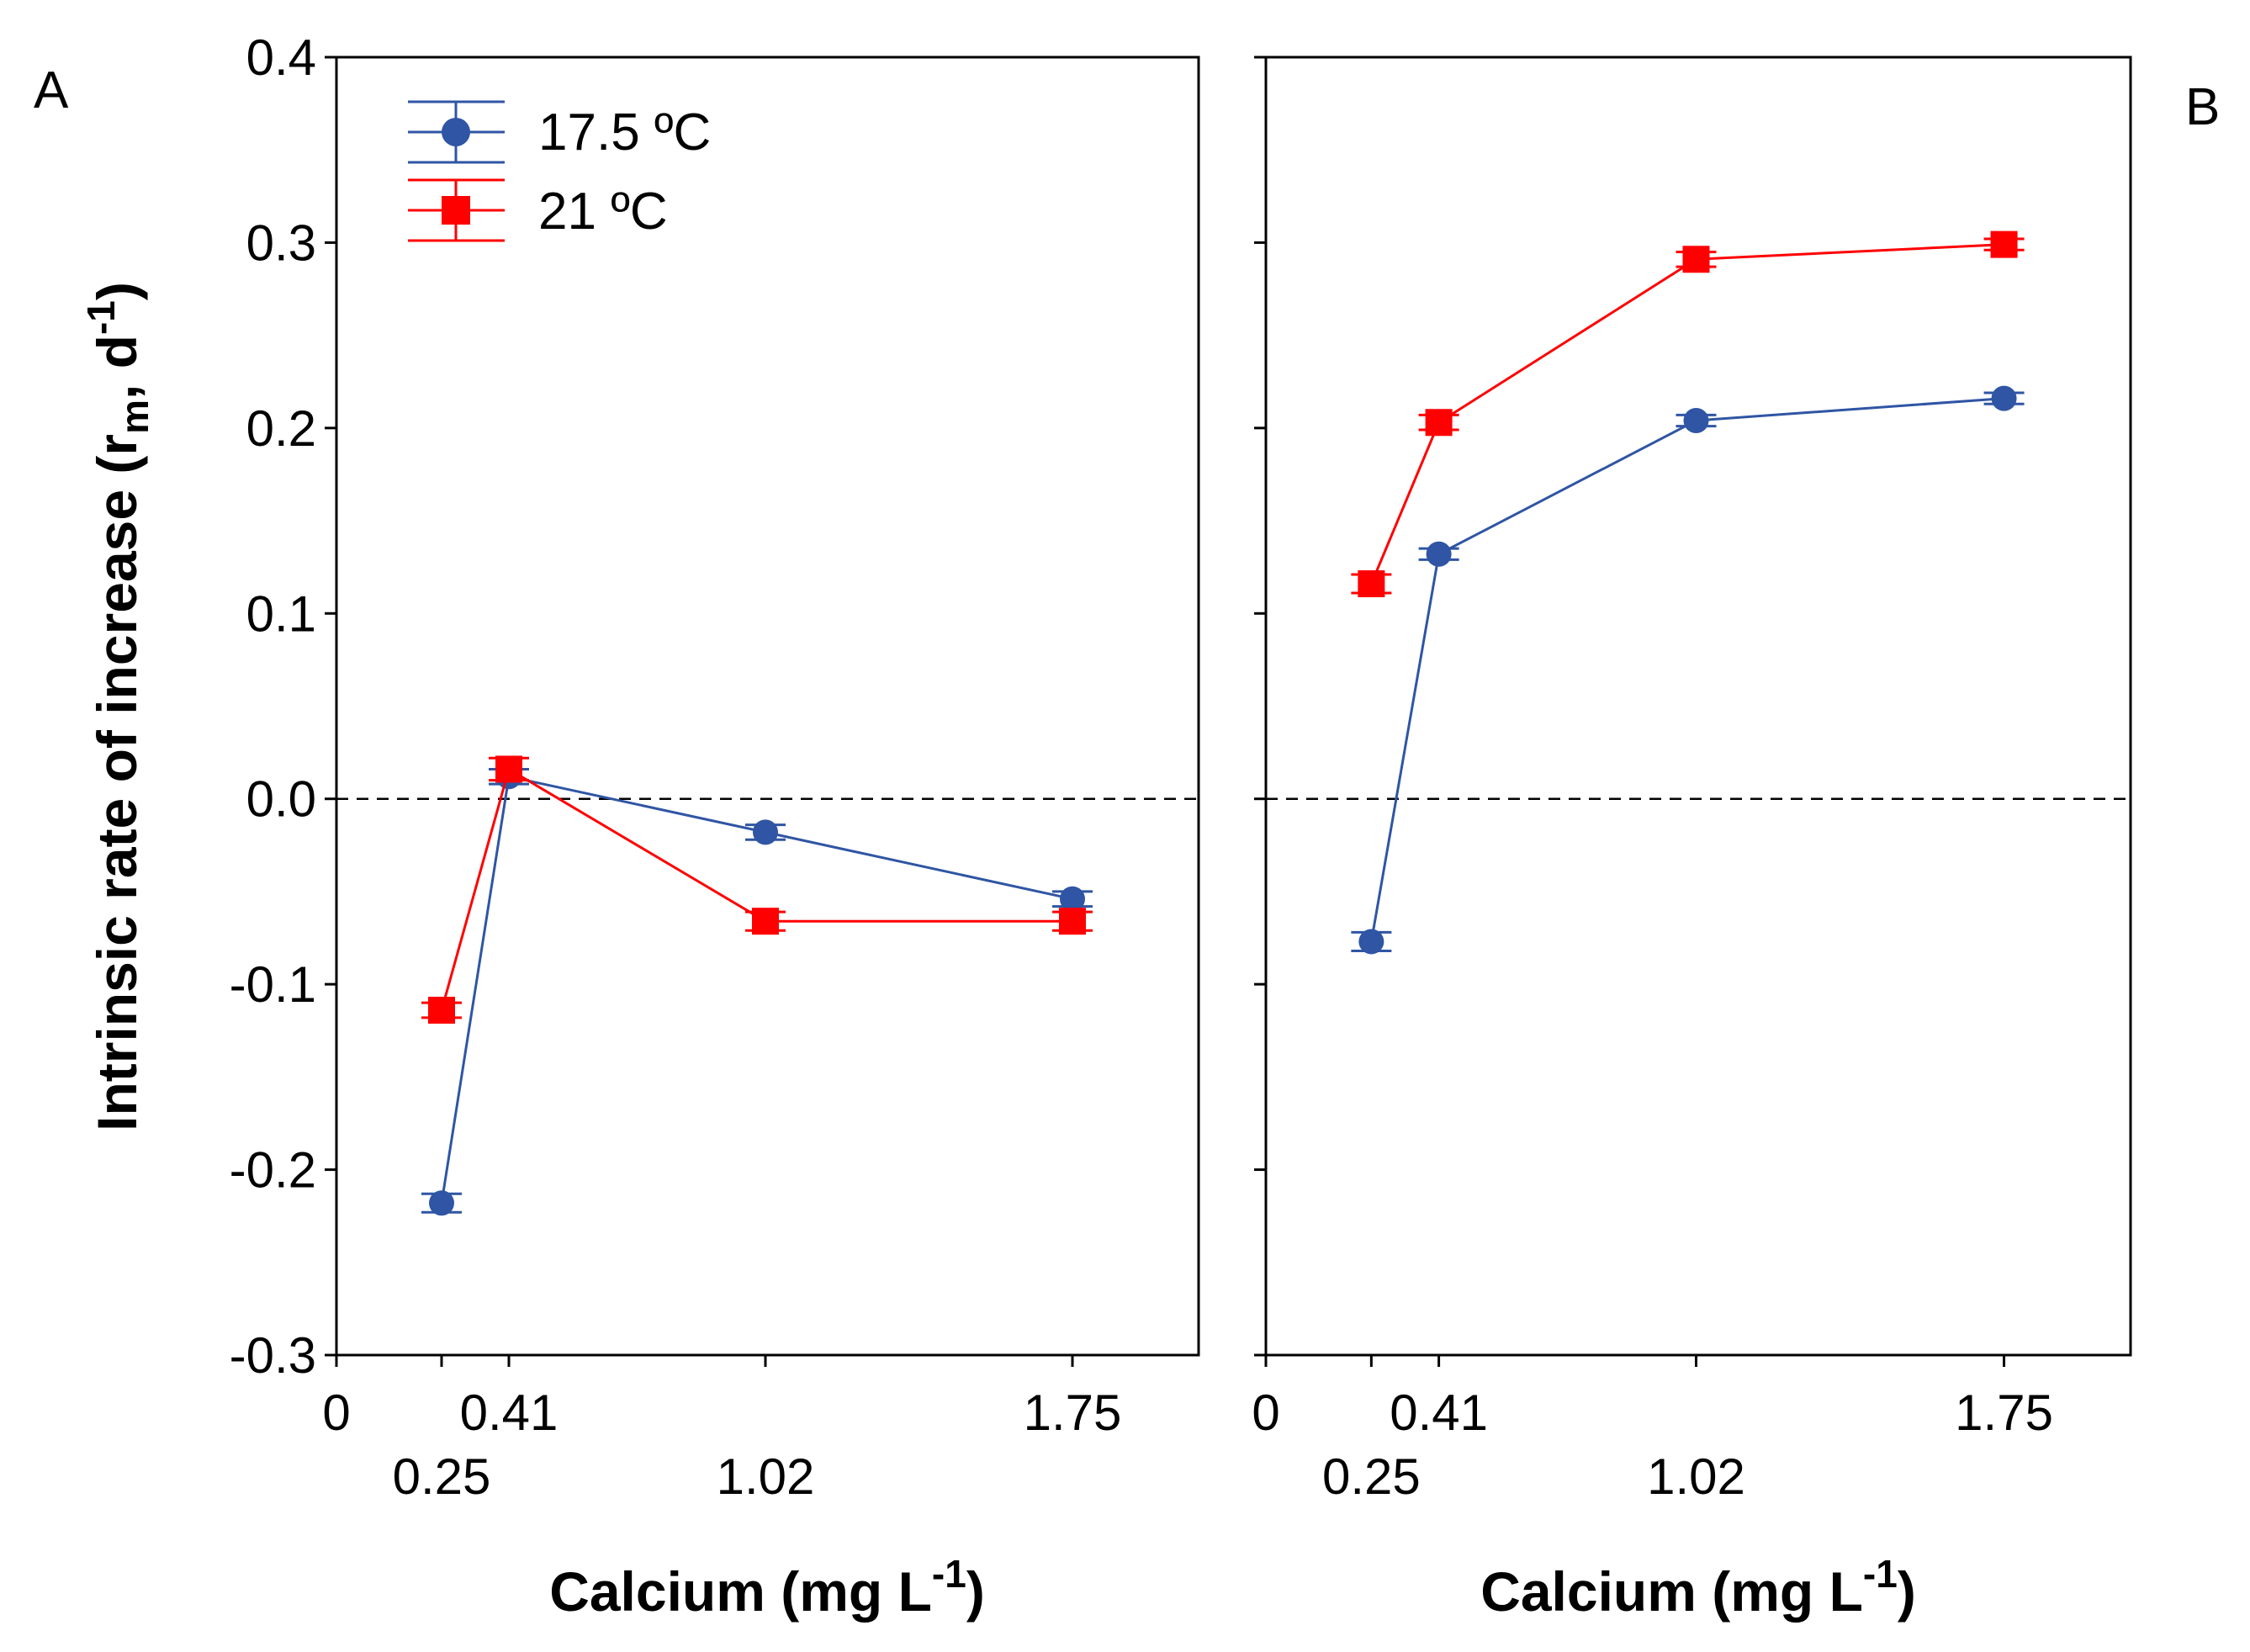 This screenshot has height=1652, width=2250. Describe the element at coordinates (118, 706) in the screenshot. I see `y-axis-label: Intrinsic rate of increase (rm, d-1)` at that location.